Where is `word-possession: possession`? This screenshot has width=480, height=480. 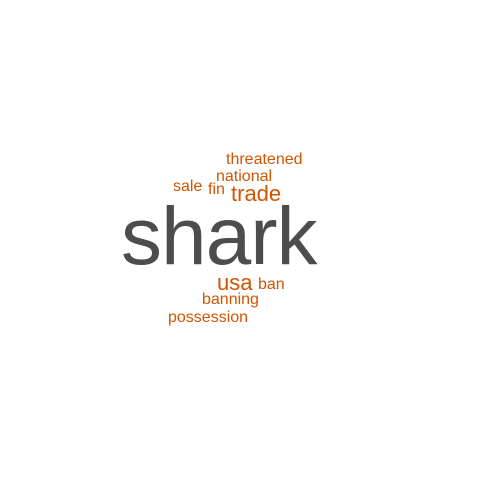 word-possession: possession is located at coordinates (208, 317).